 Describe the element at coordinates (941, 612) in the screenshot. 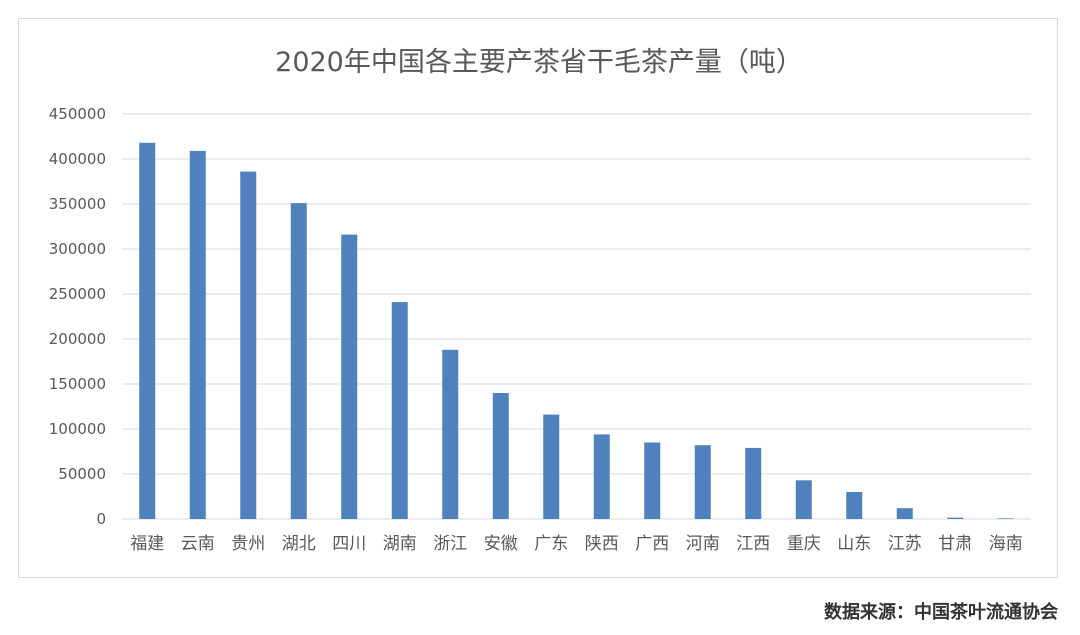

I see `source-note: 数据来源：中国茶叶流通协会` at that location.